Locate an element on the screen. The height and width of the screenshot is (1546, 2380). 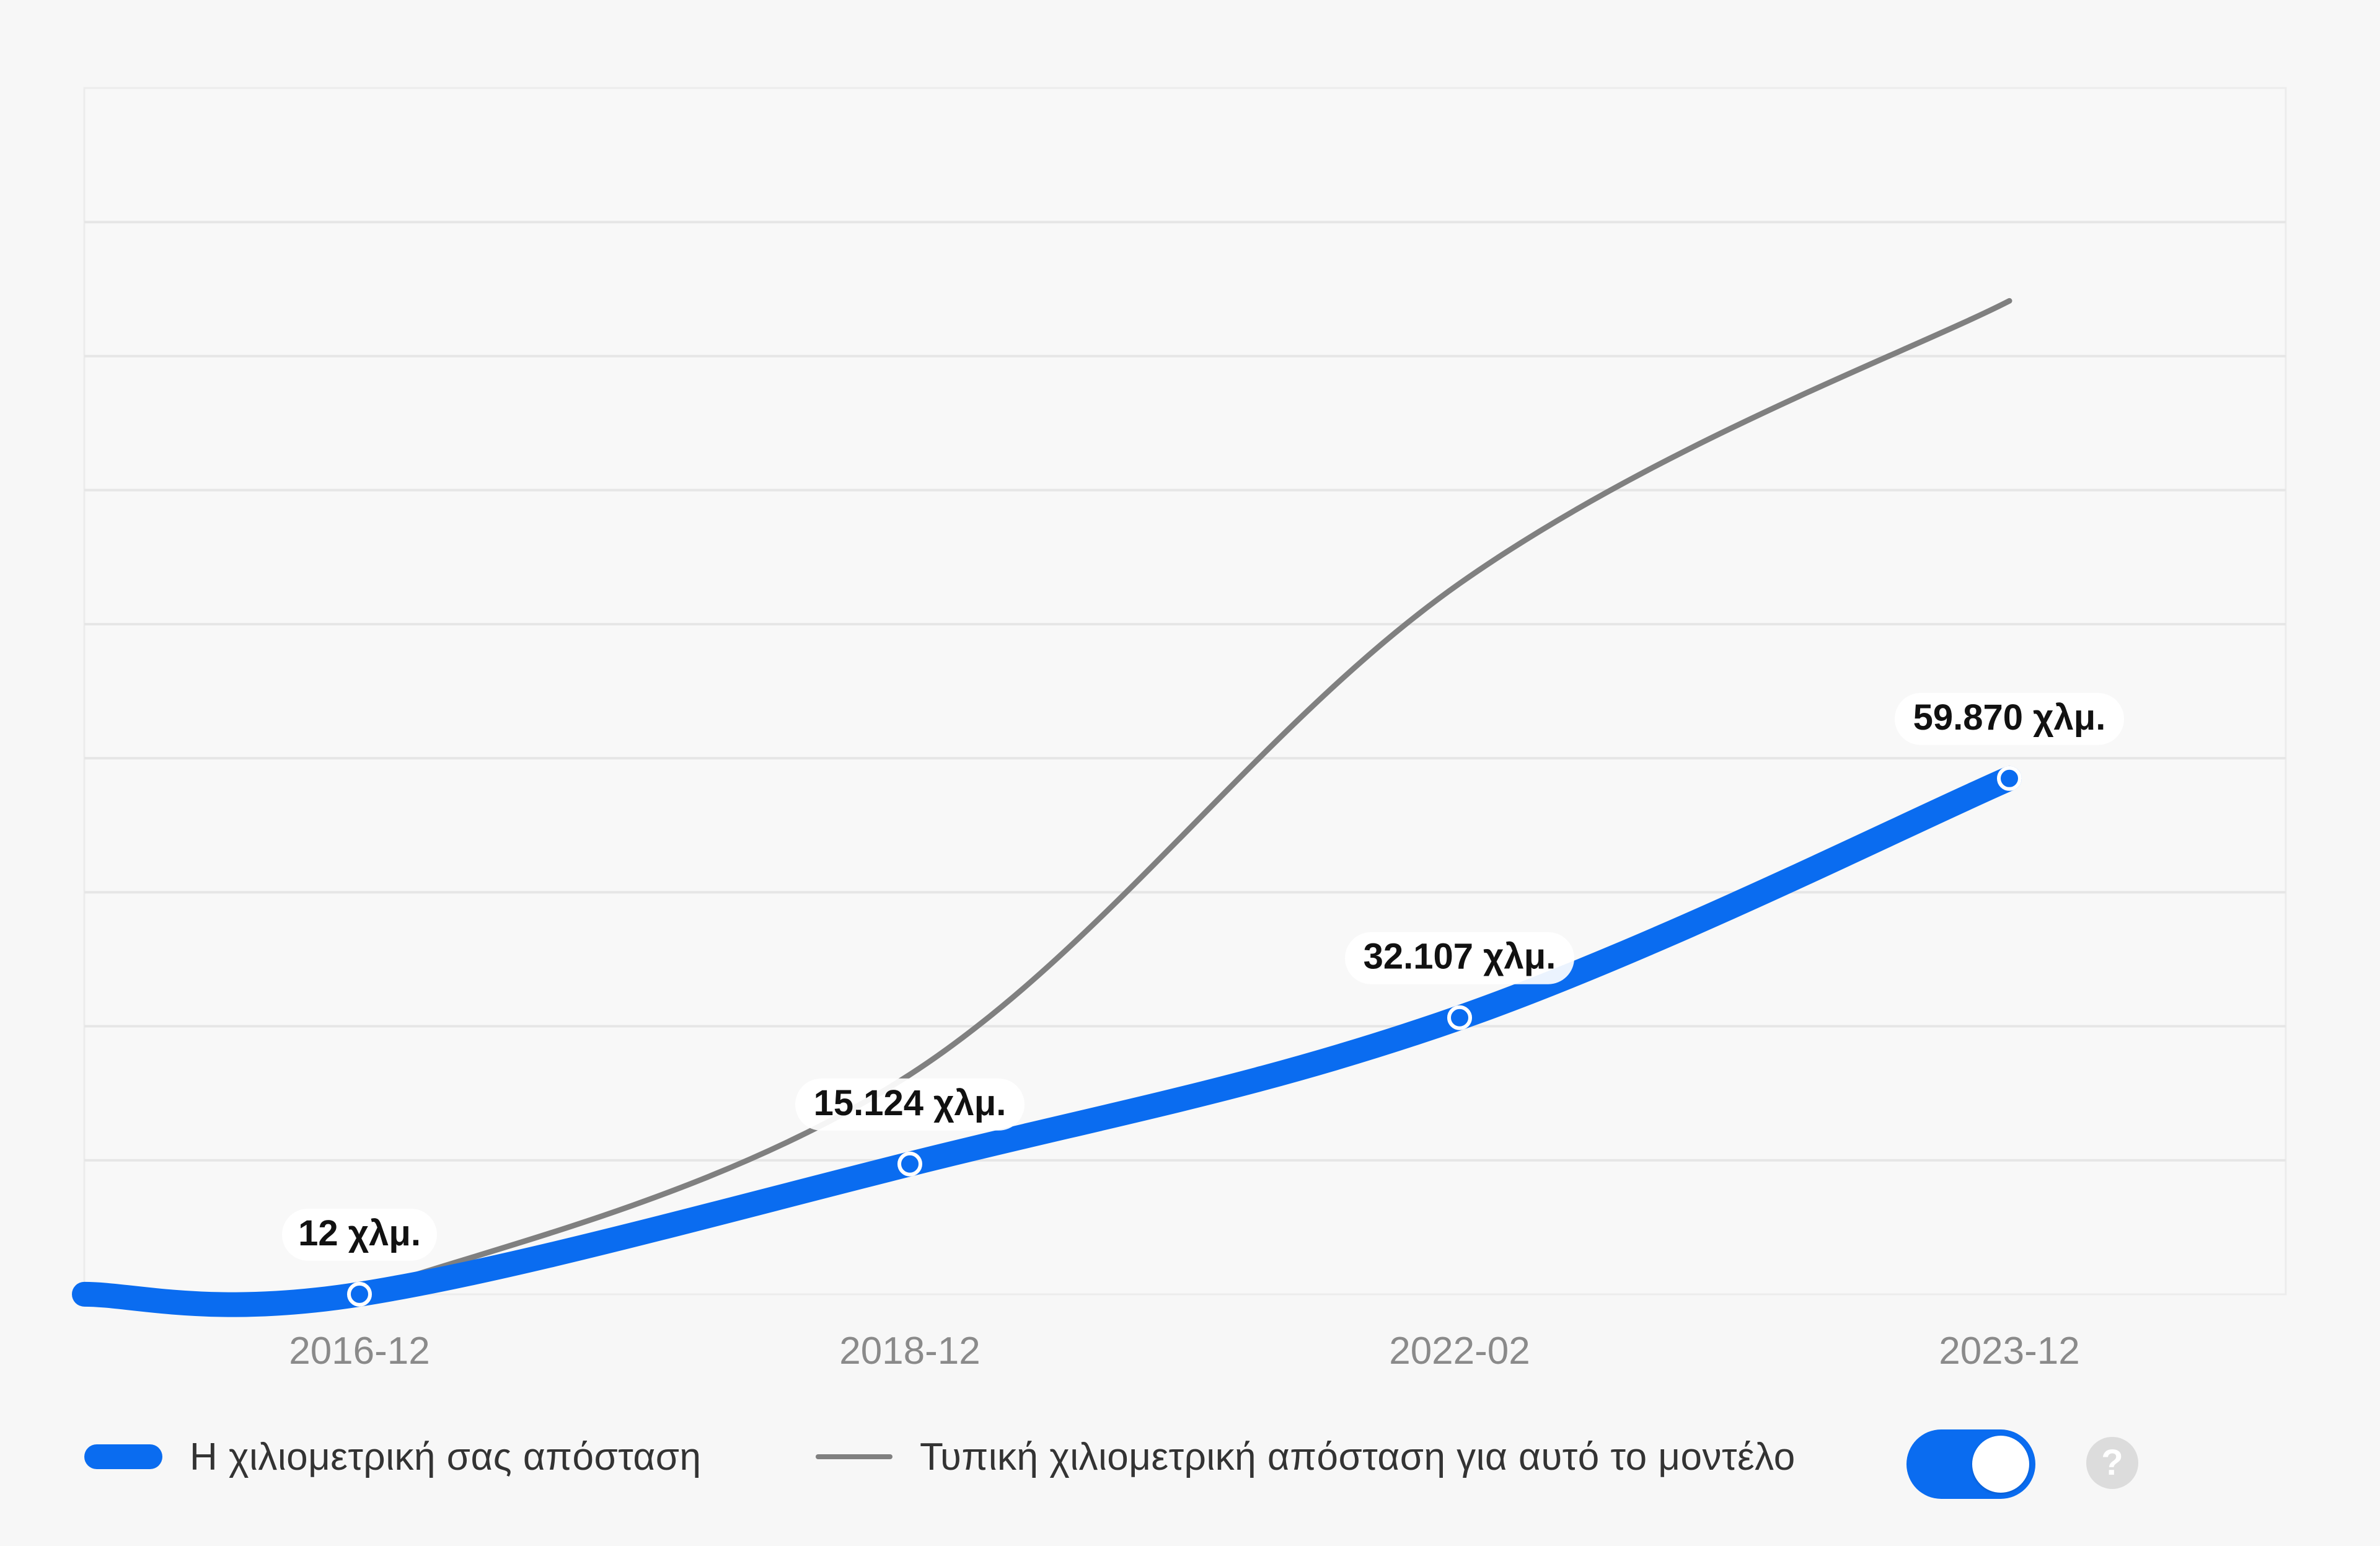
legend-swatch-typical-mileage is located at coordinates (854, 1456).